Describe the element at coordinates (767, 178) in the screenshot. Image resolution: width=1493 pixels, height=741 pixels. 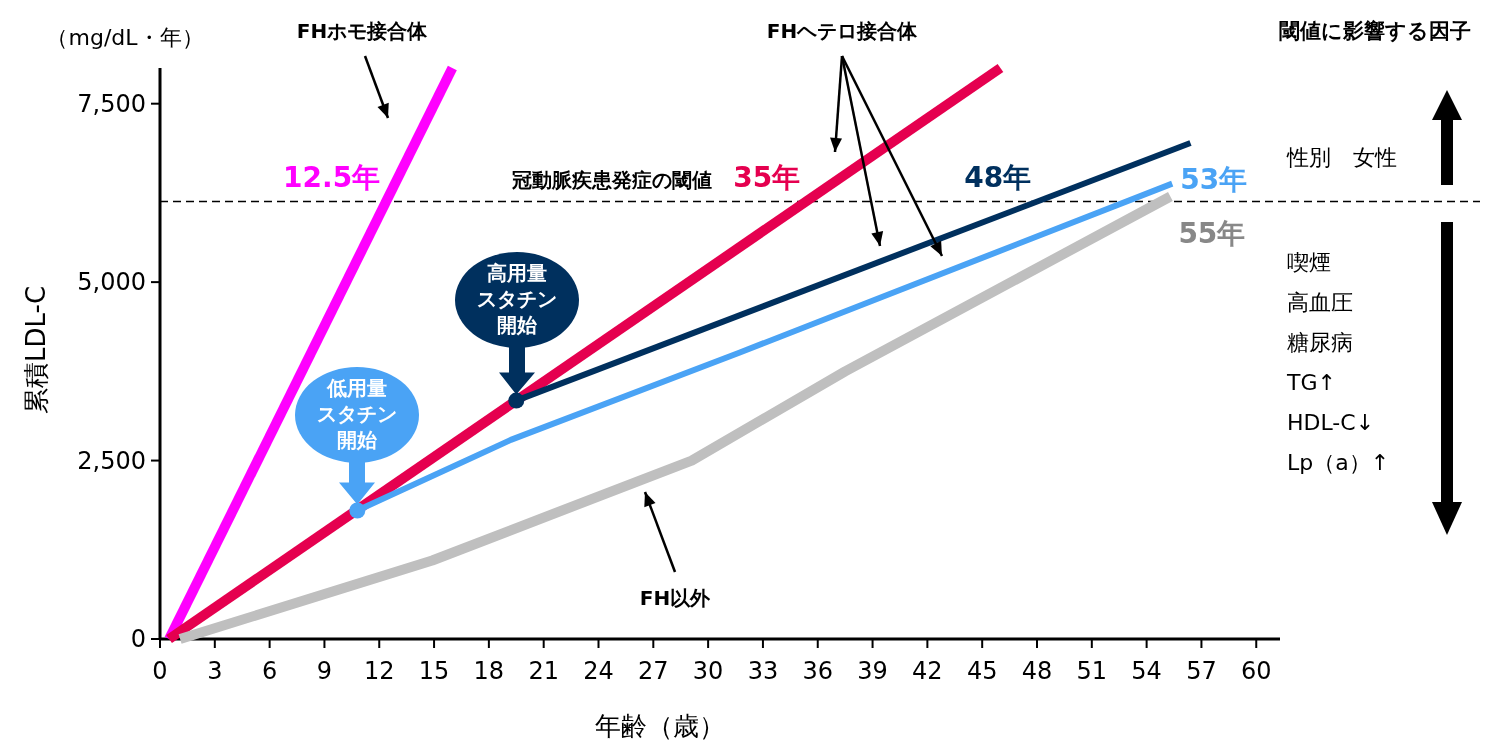
I see `series-label: 35年` at that location.